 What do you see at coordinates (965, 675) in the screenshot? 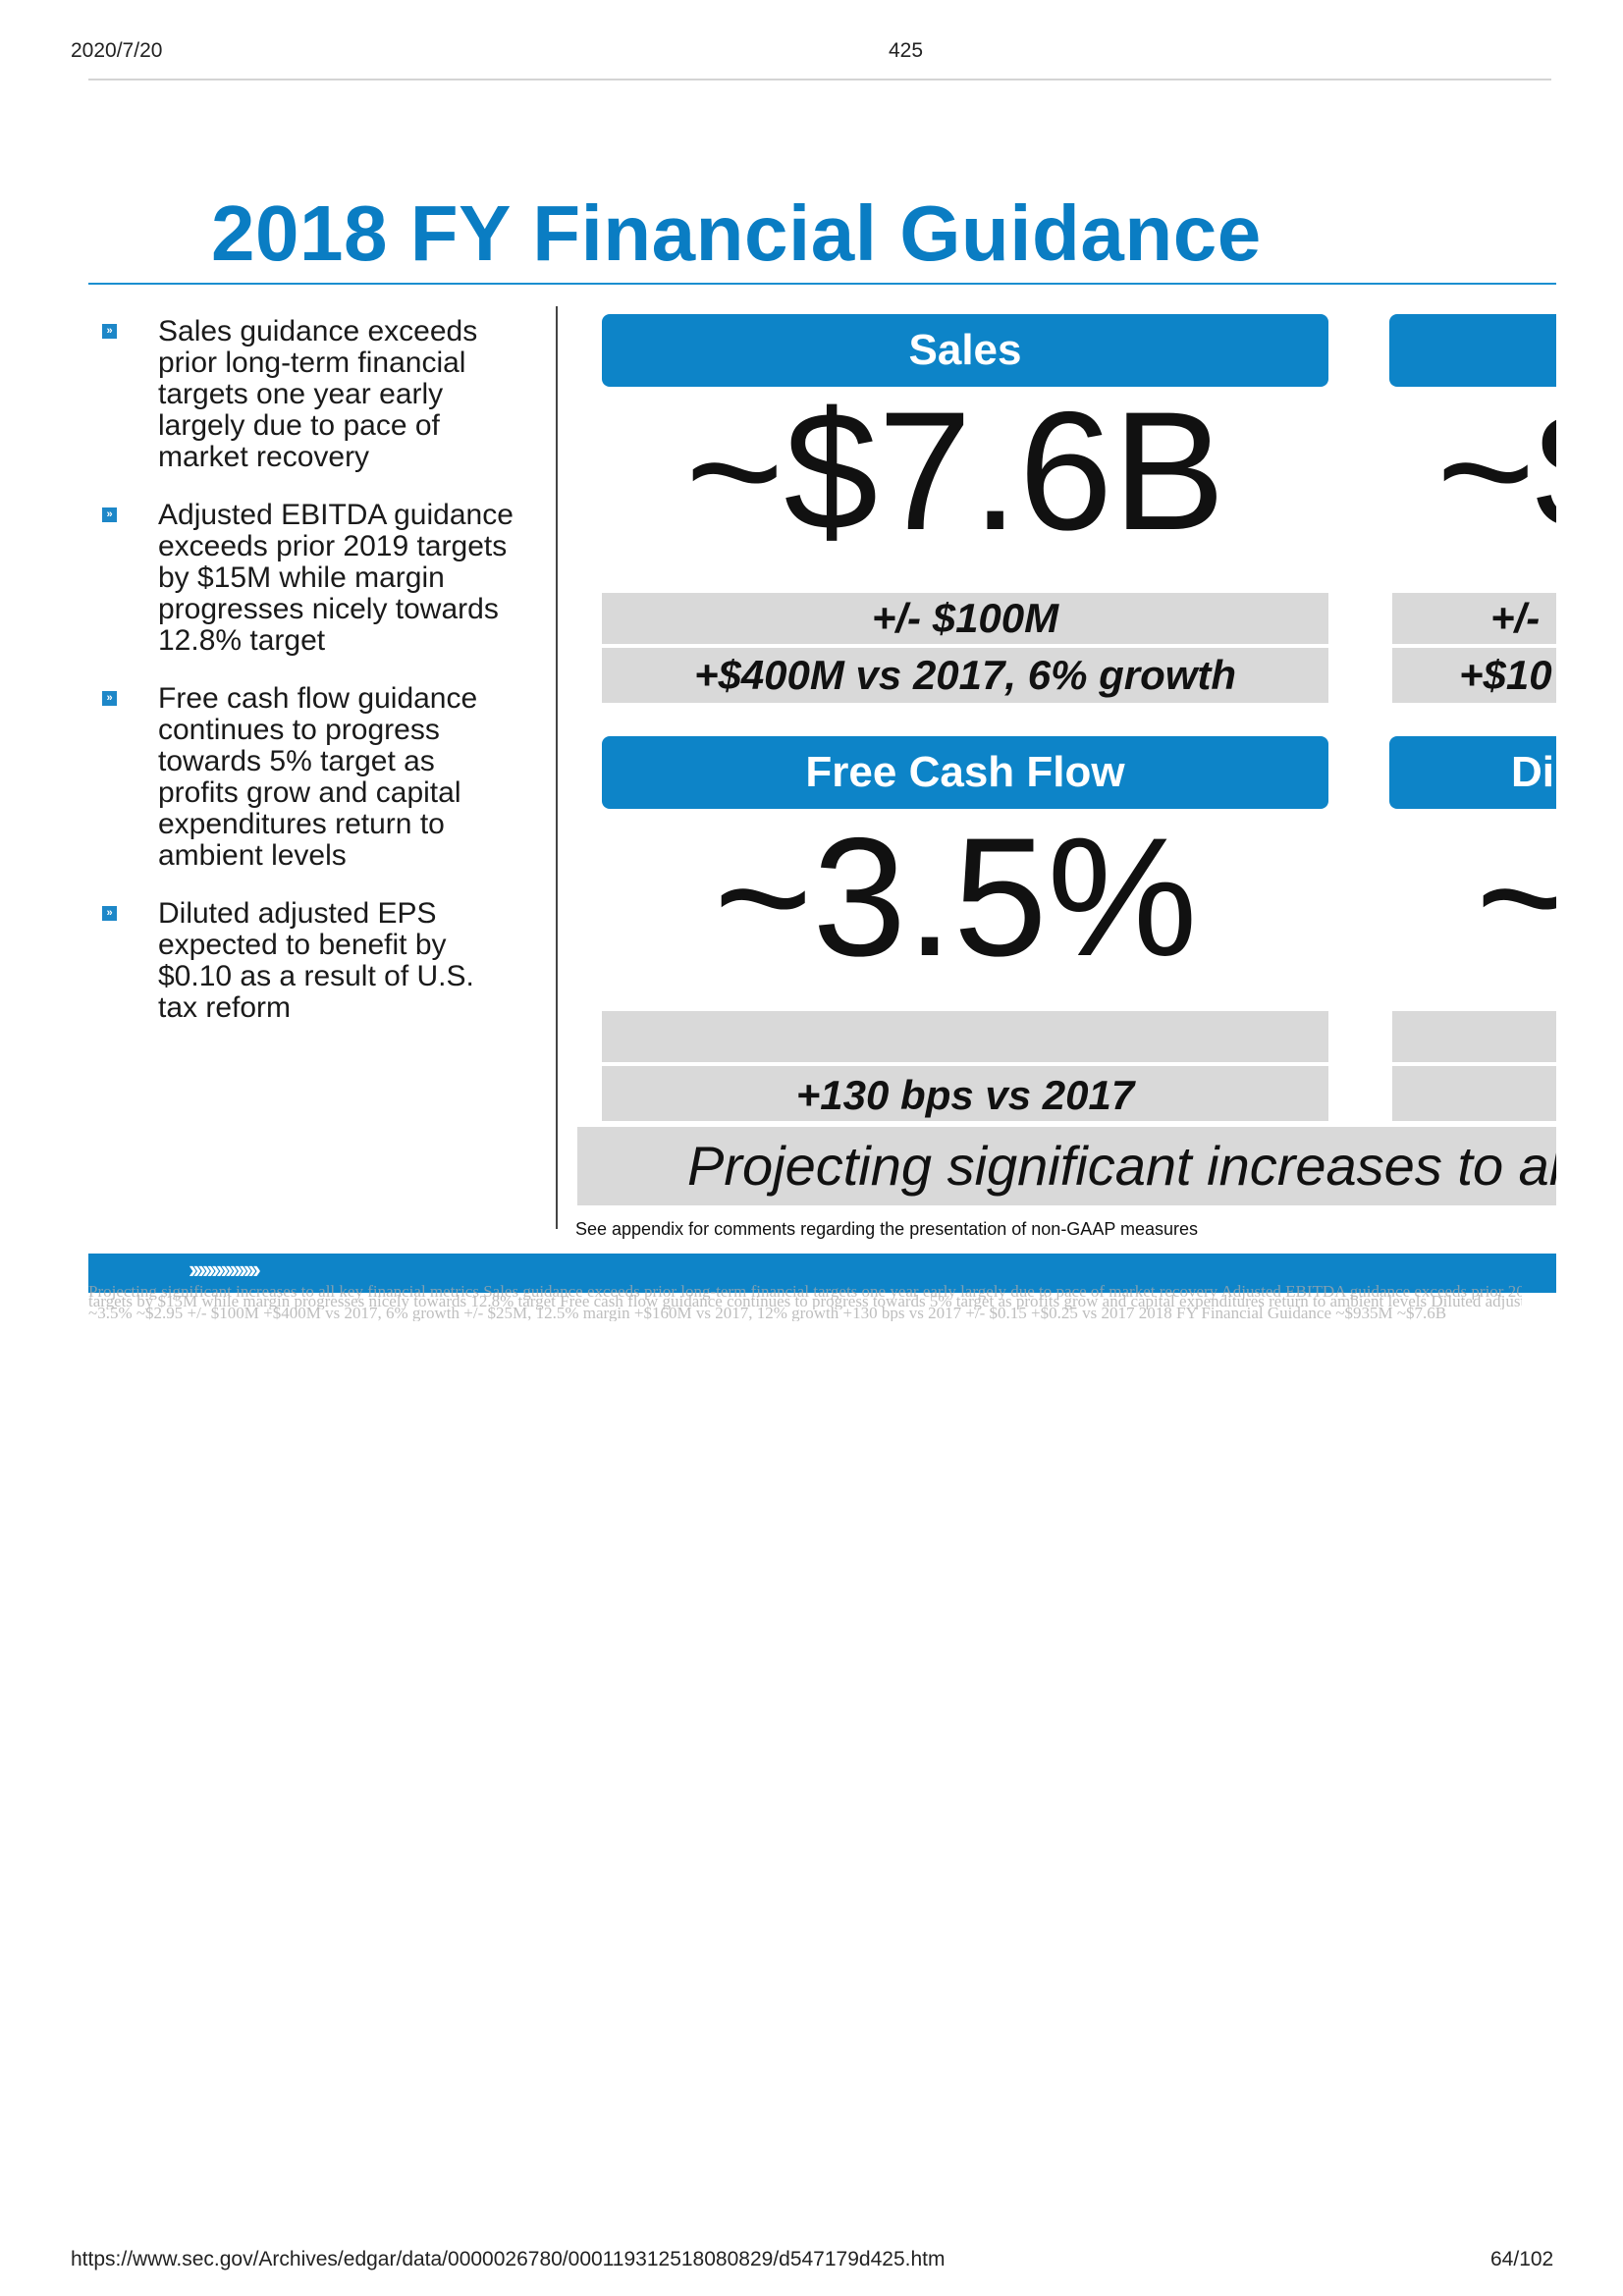
I see `sales-tile-change: +$400M vs 2017, 6% growth` at bounding box center [965, 675].